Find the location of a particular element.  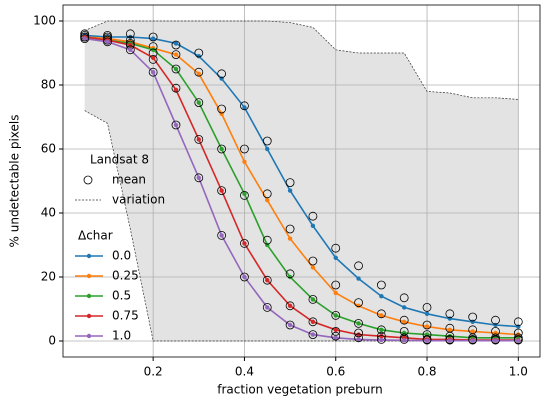

y-tick-label: 100 is located at coordinates (44, 21).